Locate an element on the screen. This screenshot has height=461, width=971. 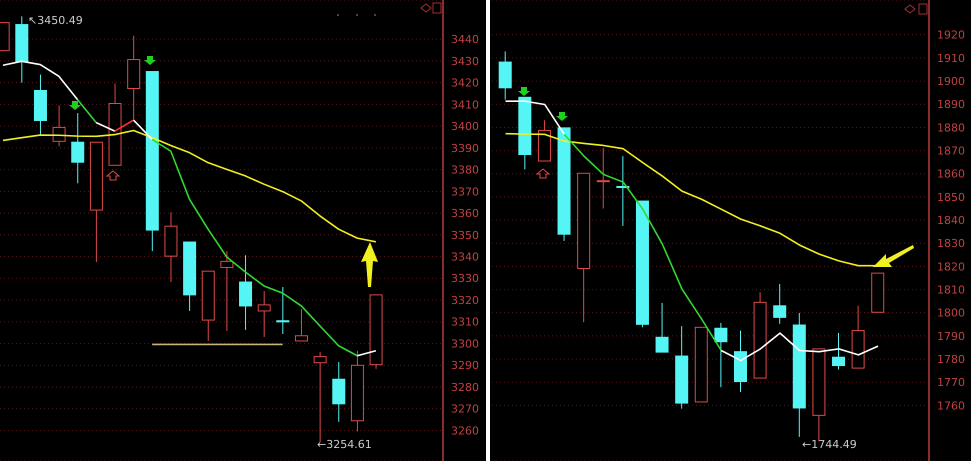
y-tick-label: 1830 is located at coordinates (951, 243).